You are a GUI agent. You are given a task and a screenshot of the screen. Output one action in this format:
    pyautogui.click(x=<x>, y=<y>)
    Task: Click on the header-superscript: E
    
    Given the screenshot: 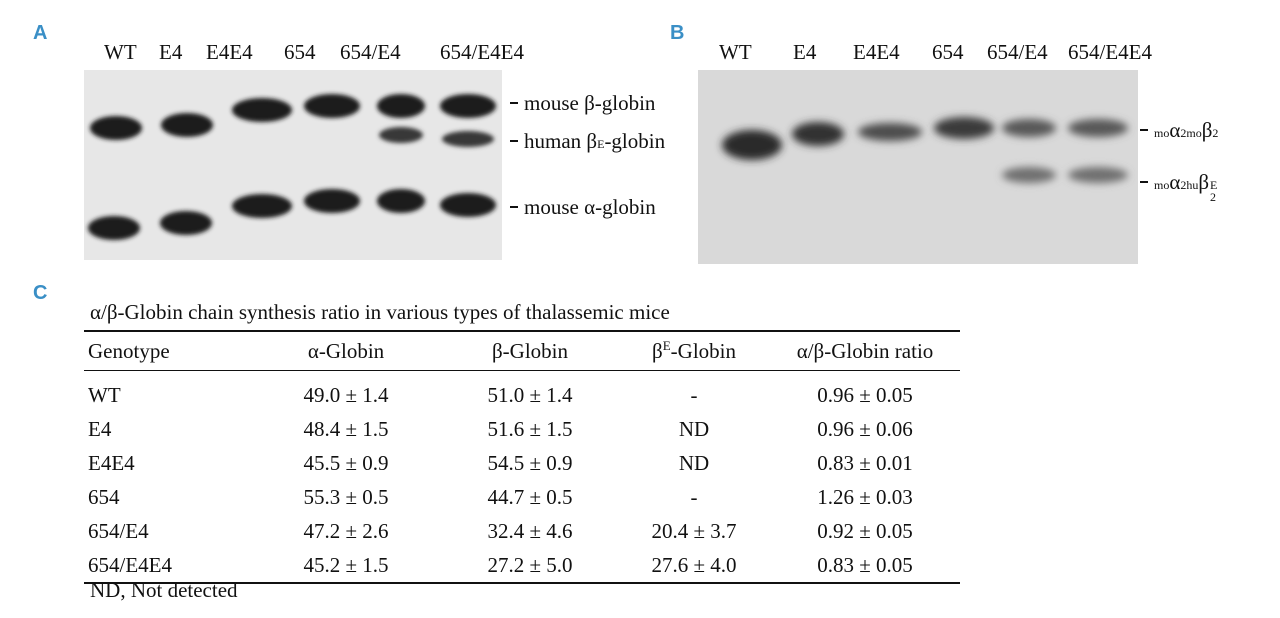 What is the action you would take?
    pyautogui.click(x=666, y=345)
    